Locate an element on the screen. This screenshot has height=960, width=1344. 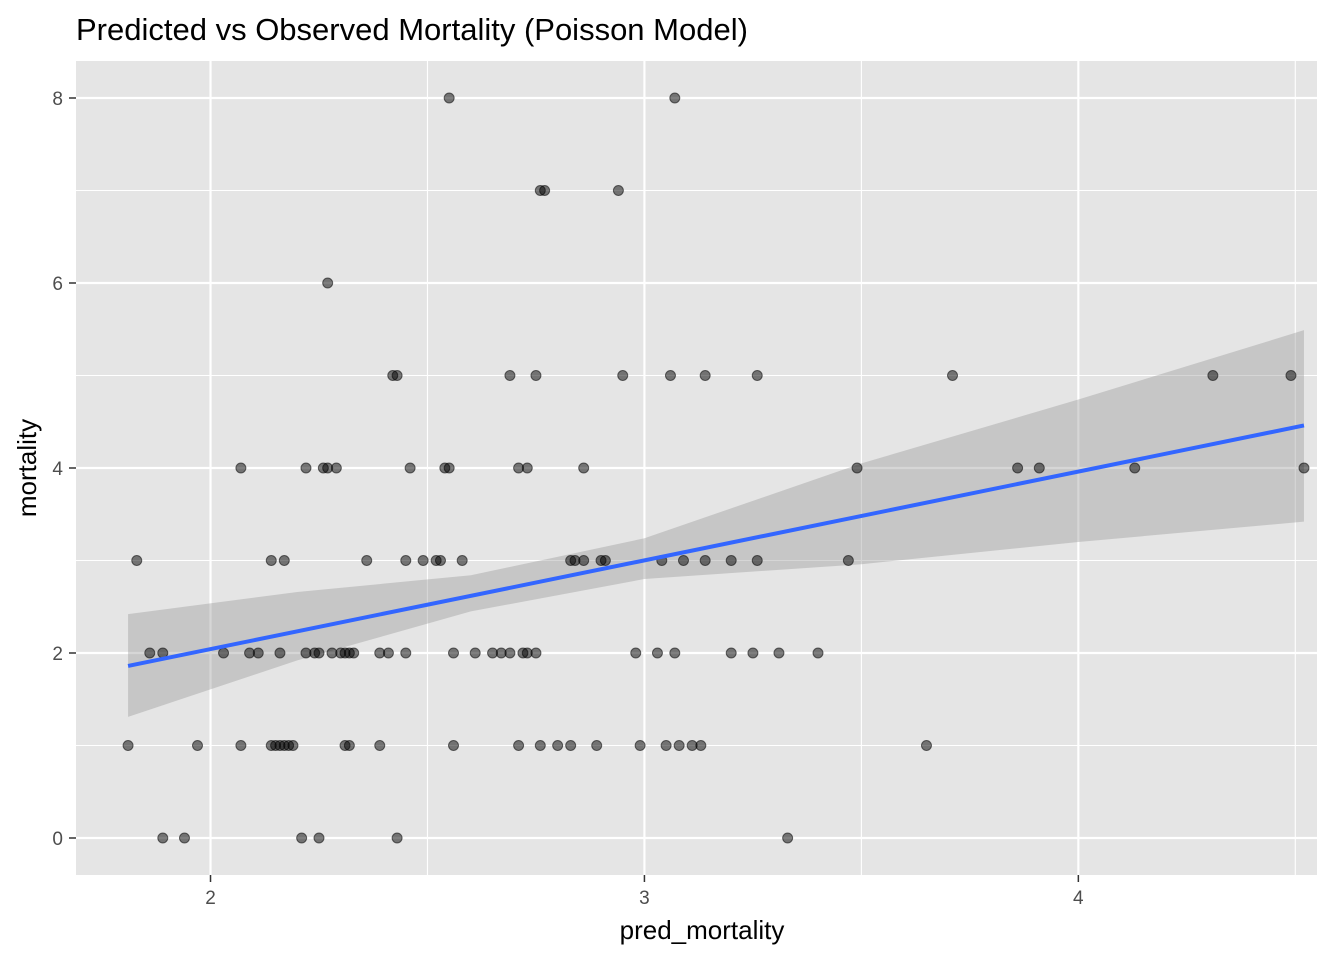
y-tick-label: 0 is located at coordinates (57, 839).